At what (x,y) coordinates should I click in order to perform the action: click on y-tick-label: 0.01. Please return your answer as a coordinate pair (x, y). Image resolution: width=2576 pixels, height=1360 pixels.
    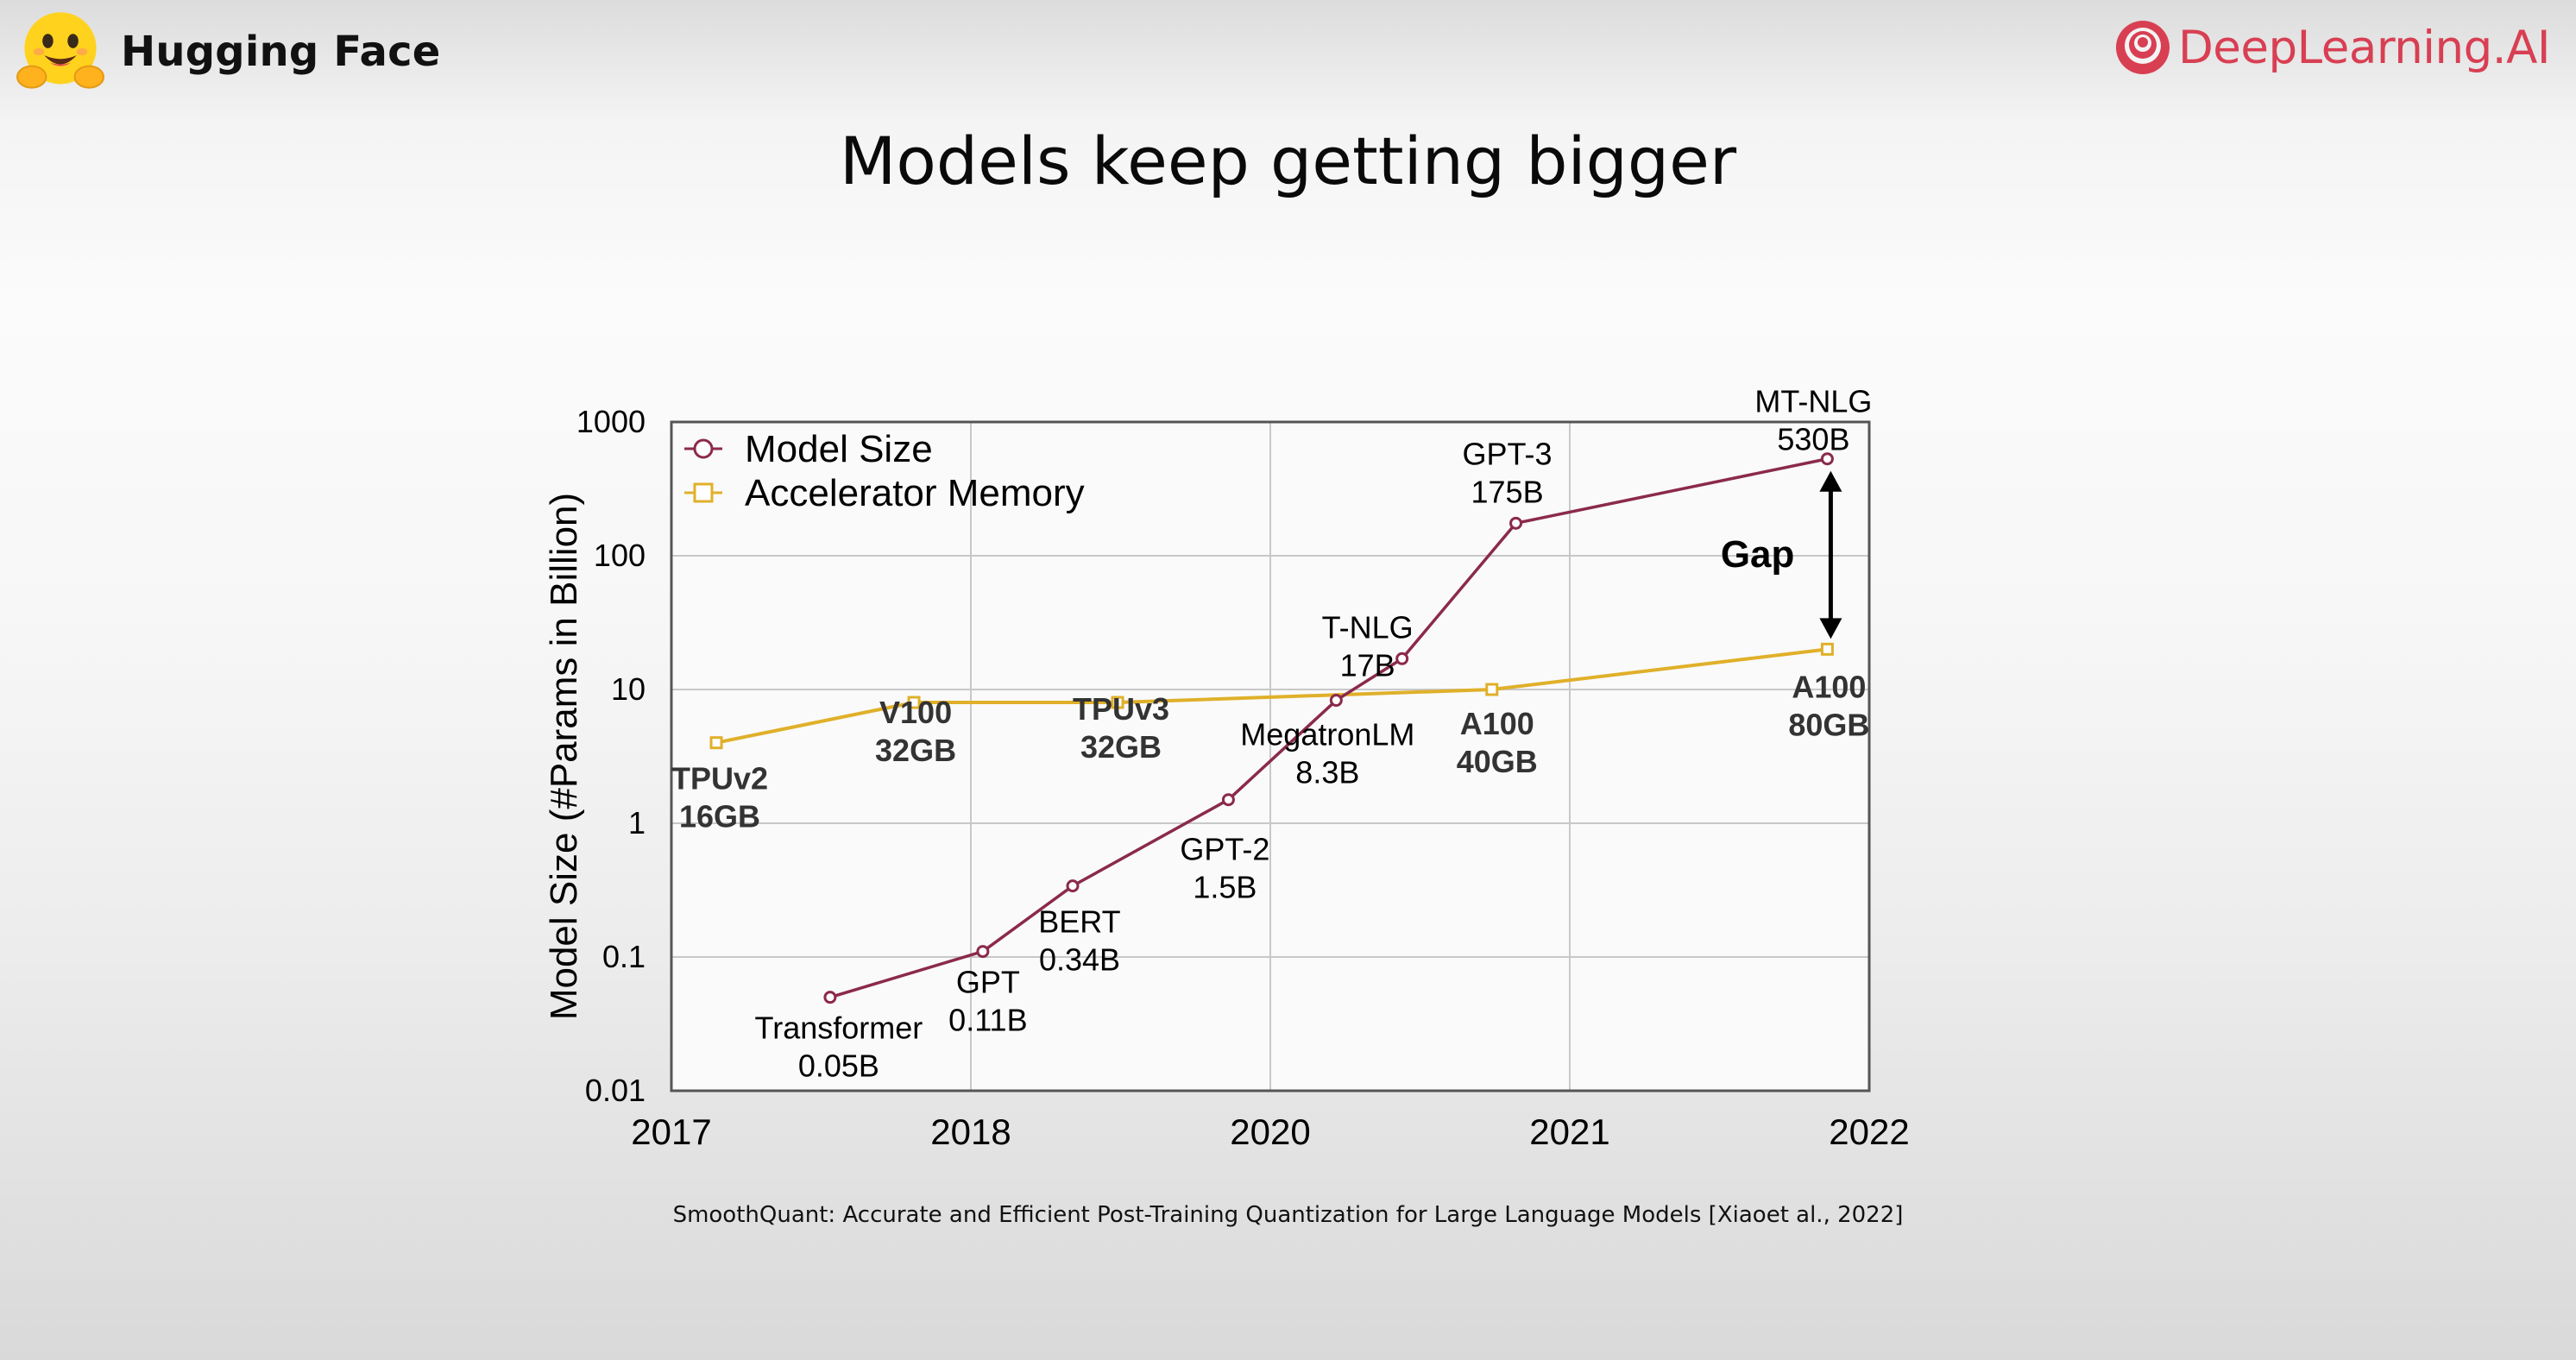
    Looking at the image, I should click on (615, 1090).